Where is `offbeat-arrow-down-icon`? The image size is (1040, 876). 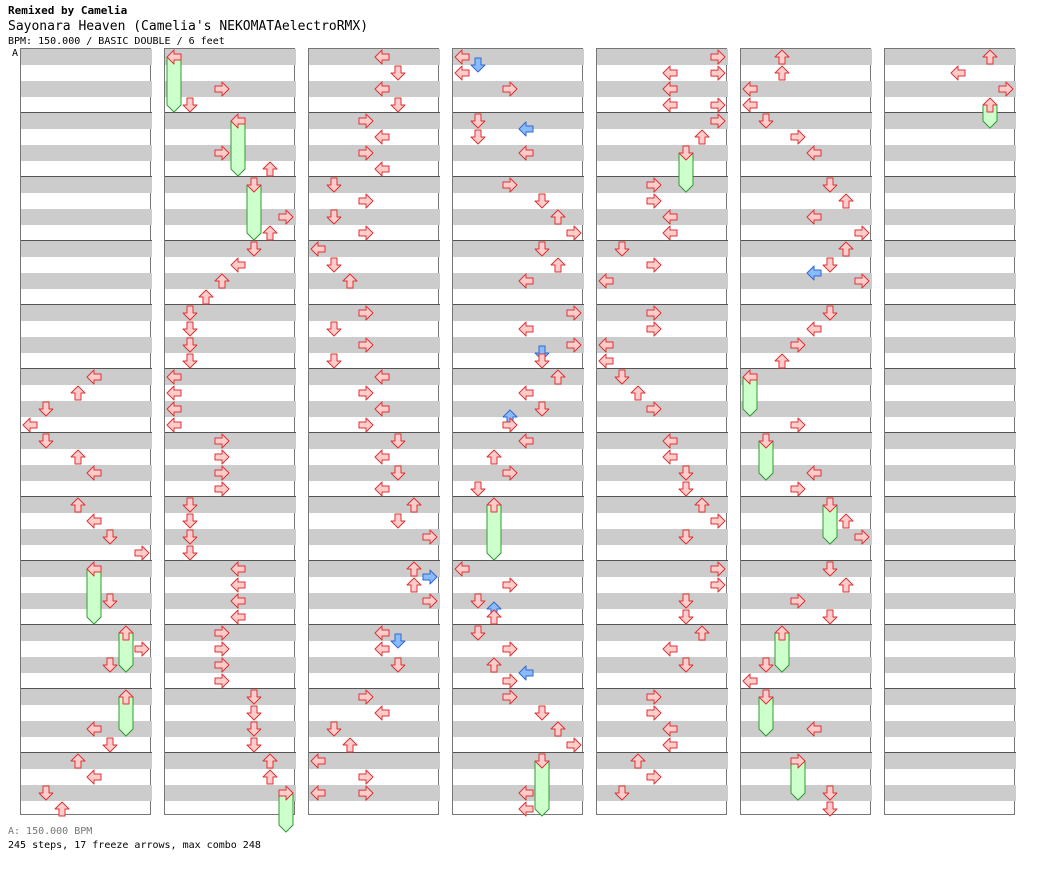
offbeat-arrow-down-icon is located at coordinates (478, 65).